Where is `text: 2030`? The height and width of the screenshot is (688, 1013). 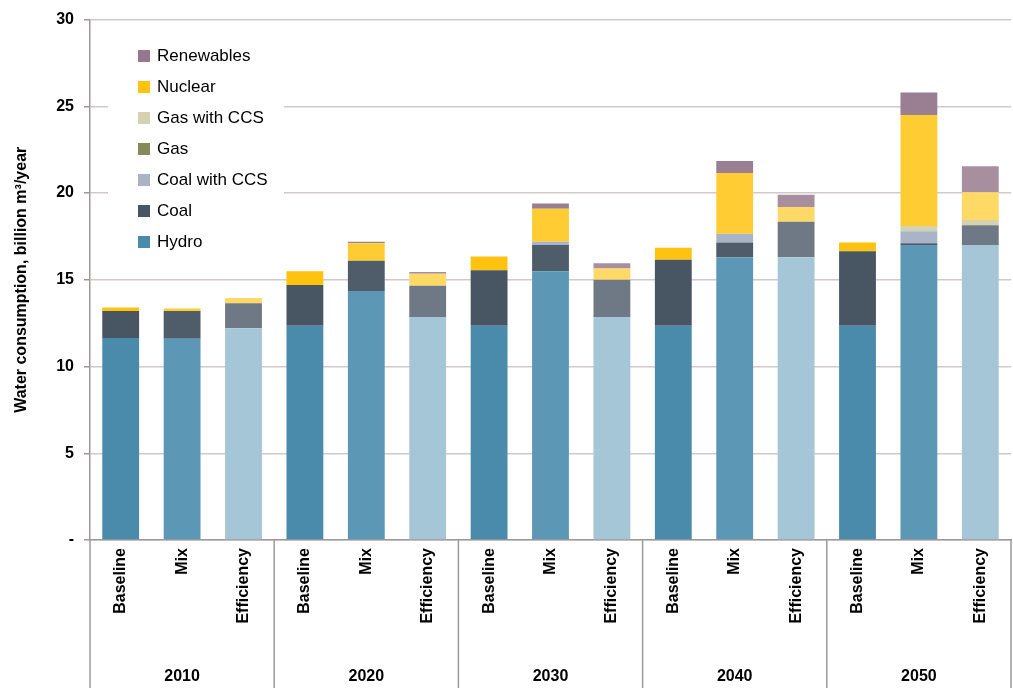 text: 2030 is located at coordinates (550, 676).